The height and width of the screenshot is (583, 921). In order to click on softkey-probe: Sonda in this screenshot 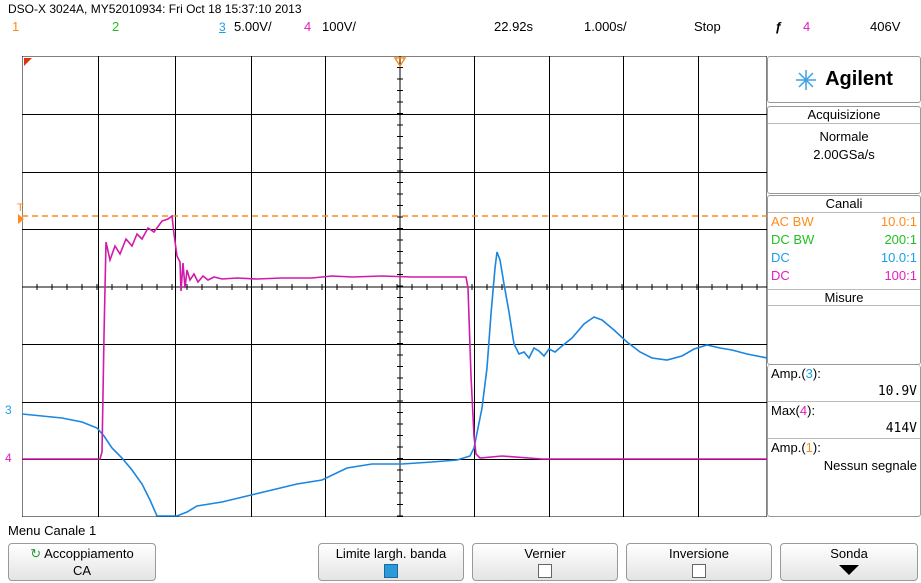, I will do `click(849, 562)`.